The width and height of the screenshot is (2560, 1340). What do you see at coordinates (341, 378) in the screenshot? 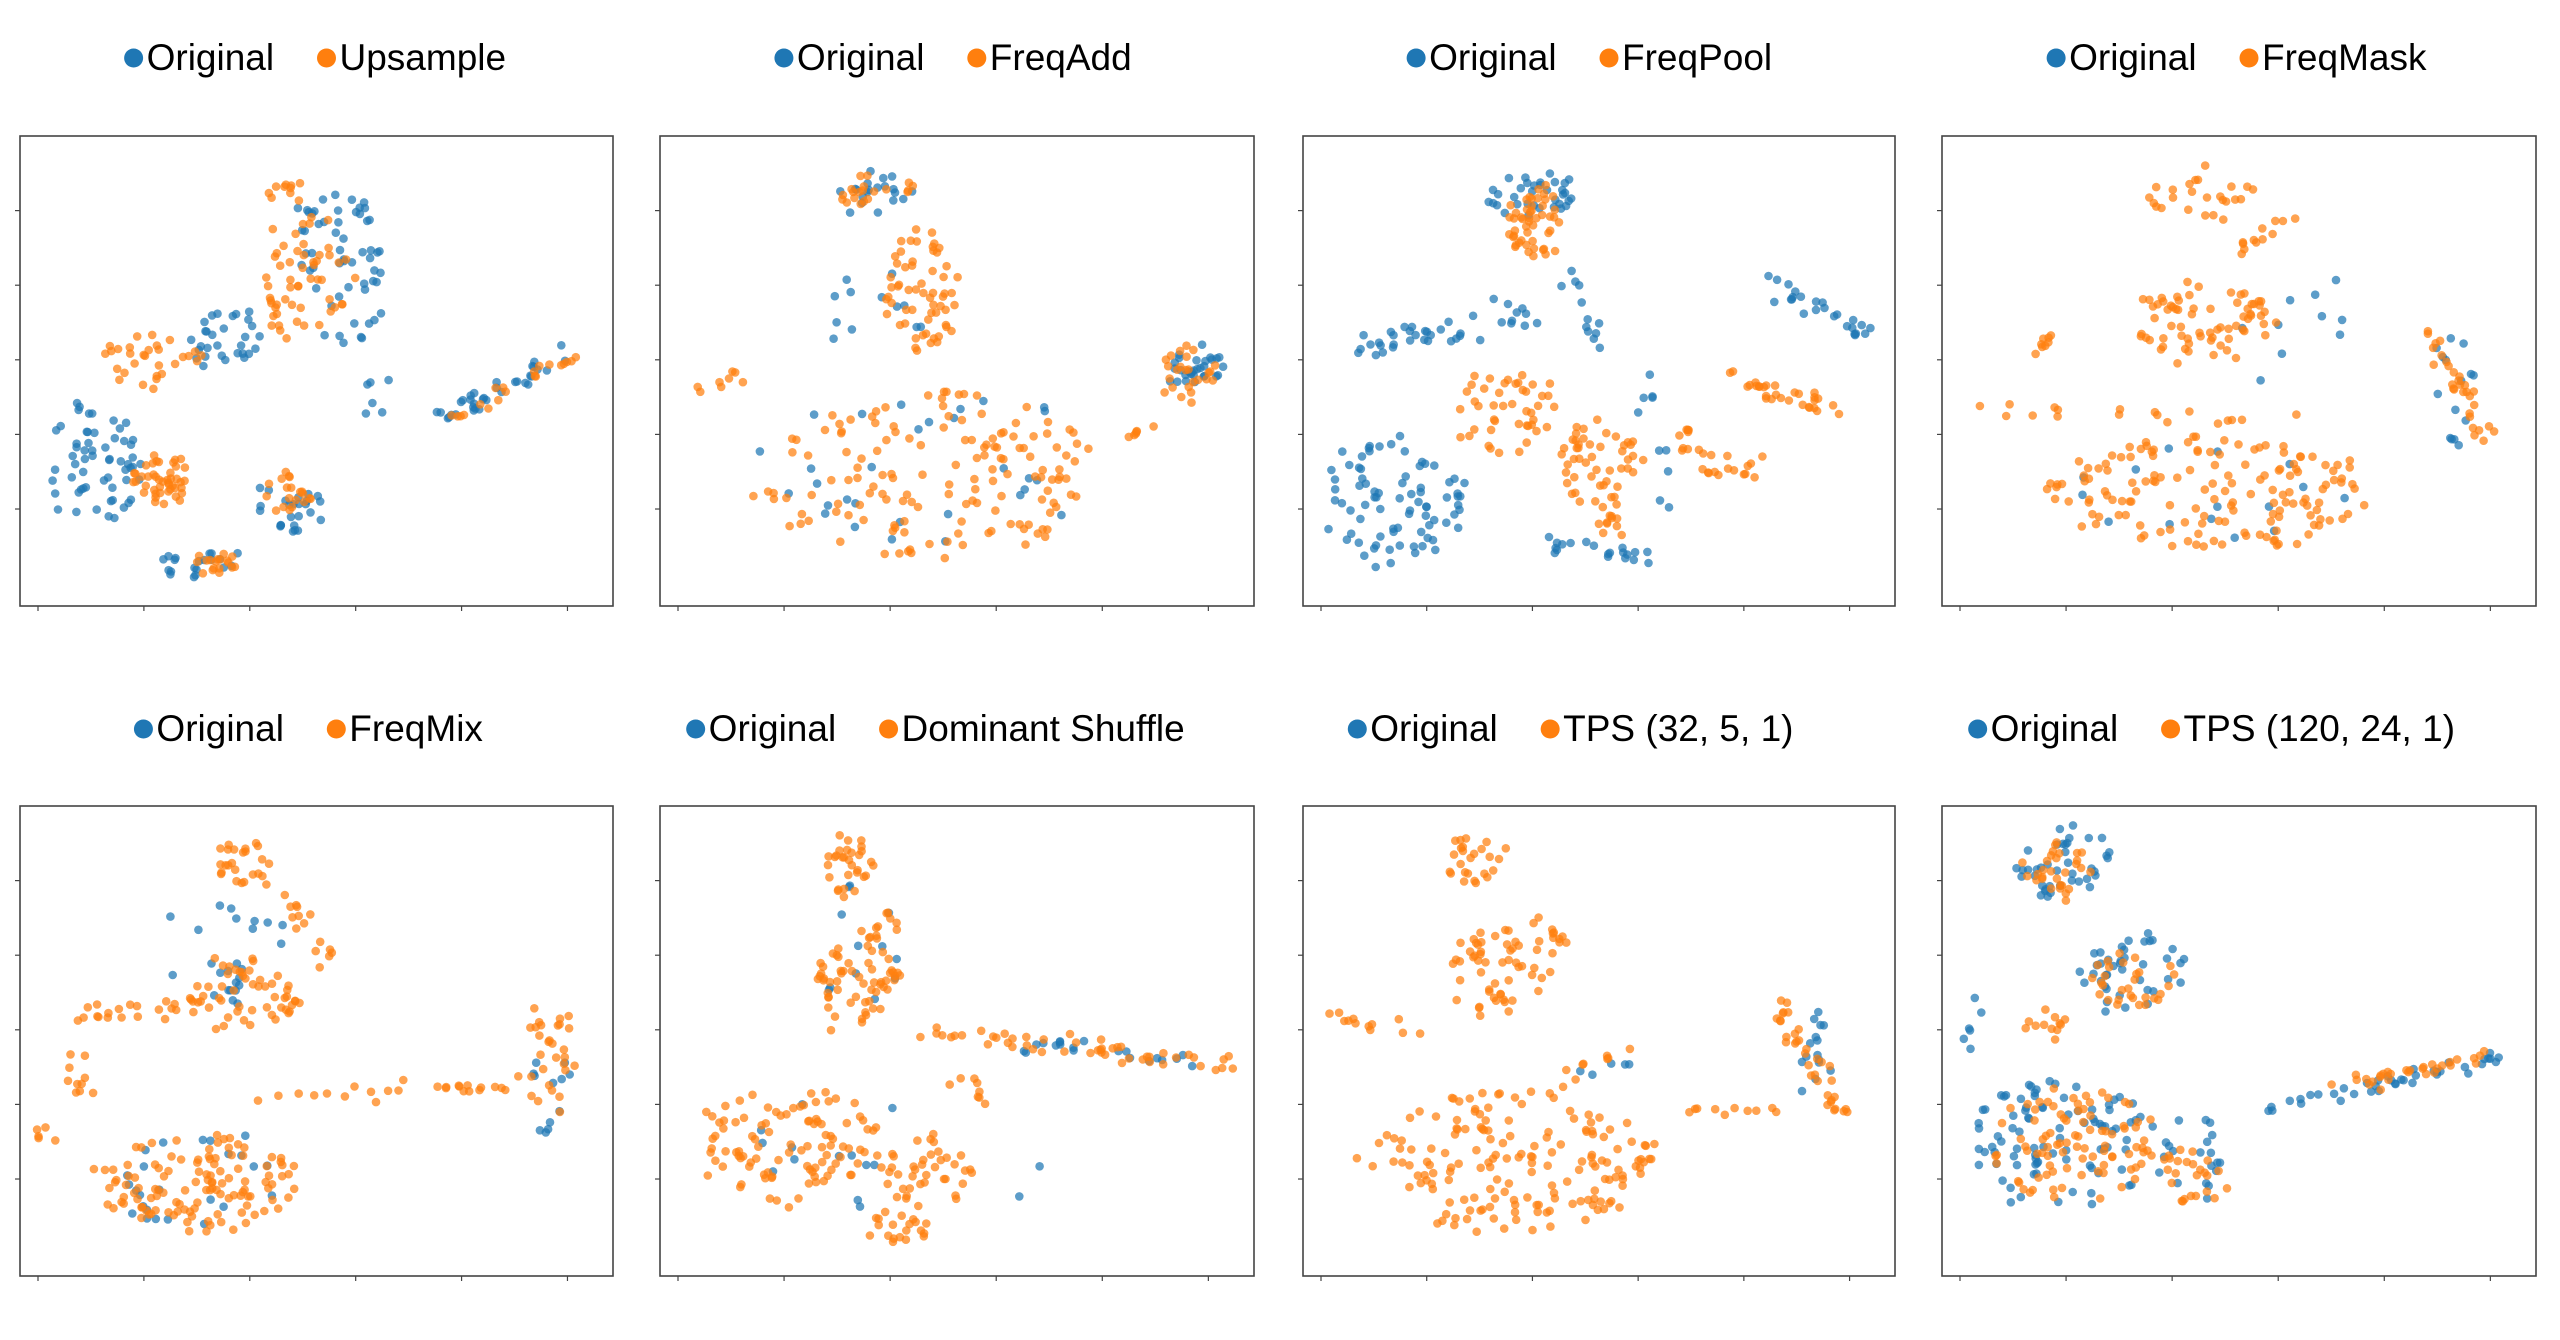
I see `series-augmented` at bounding box center [341, 378].